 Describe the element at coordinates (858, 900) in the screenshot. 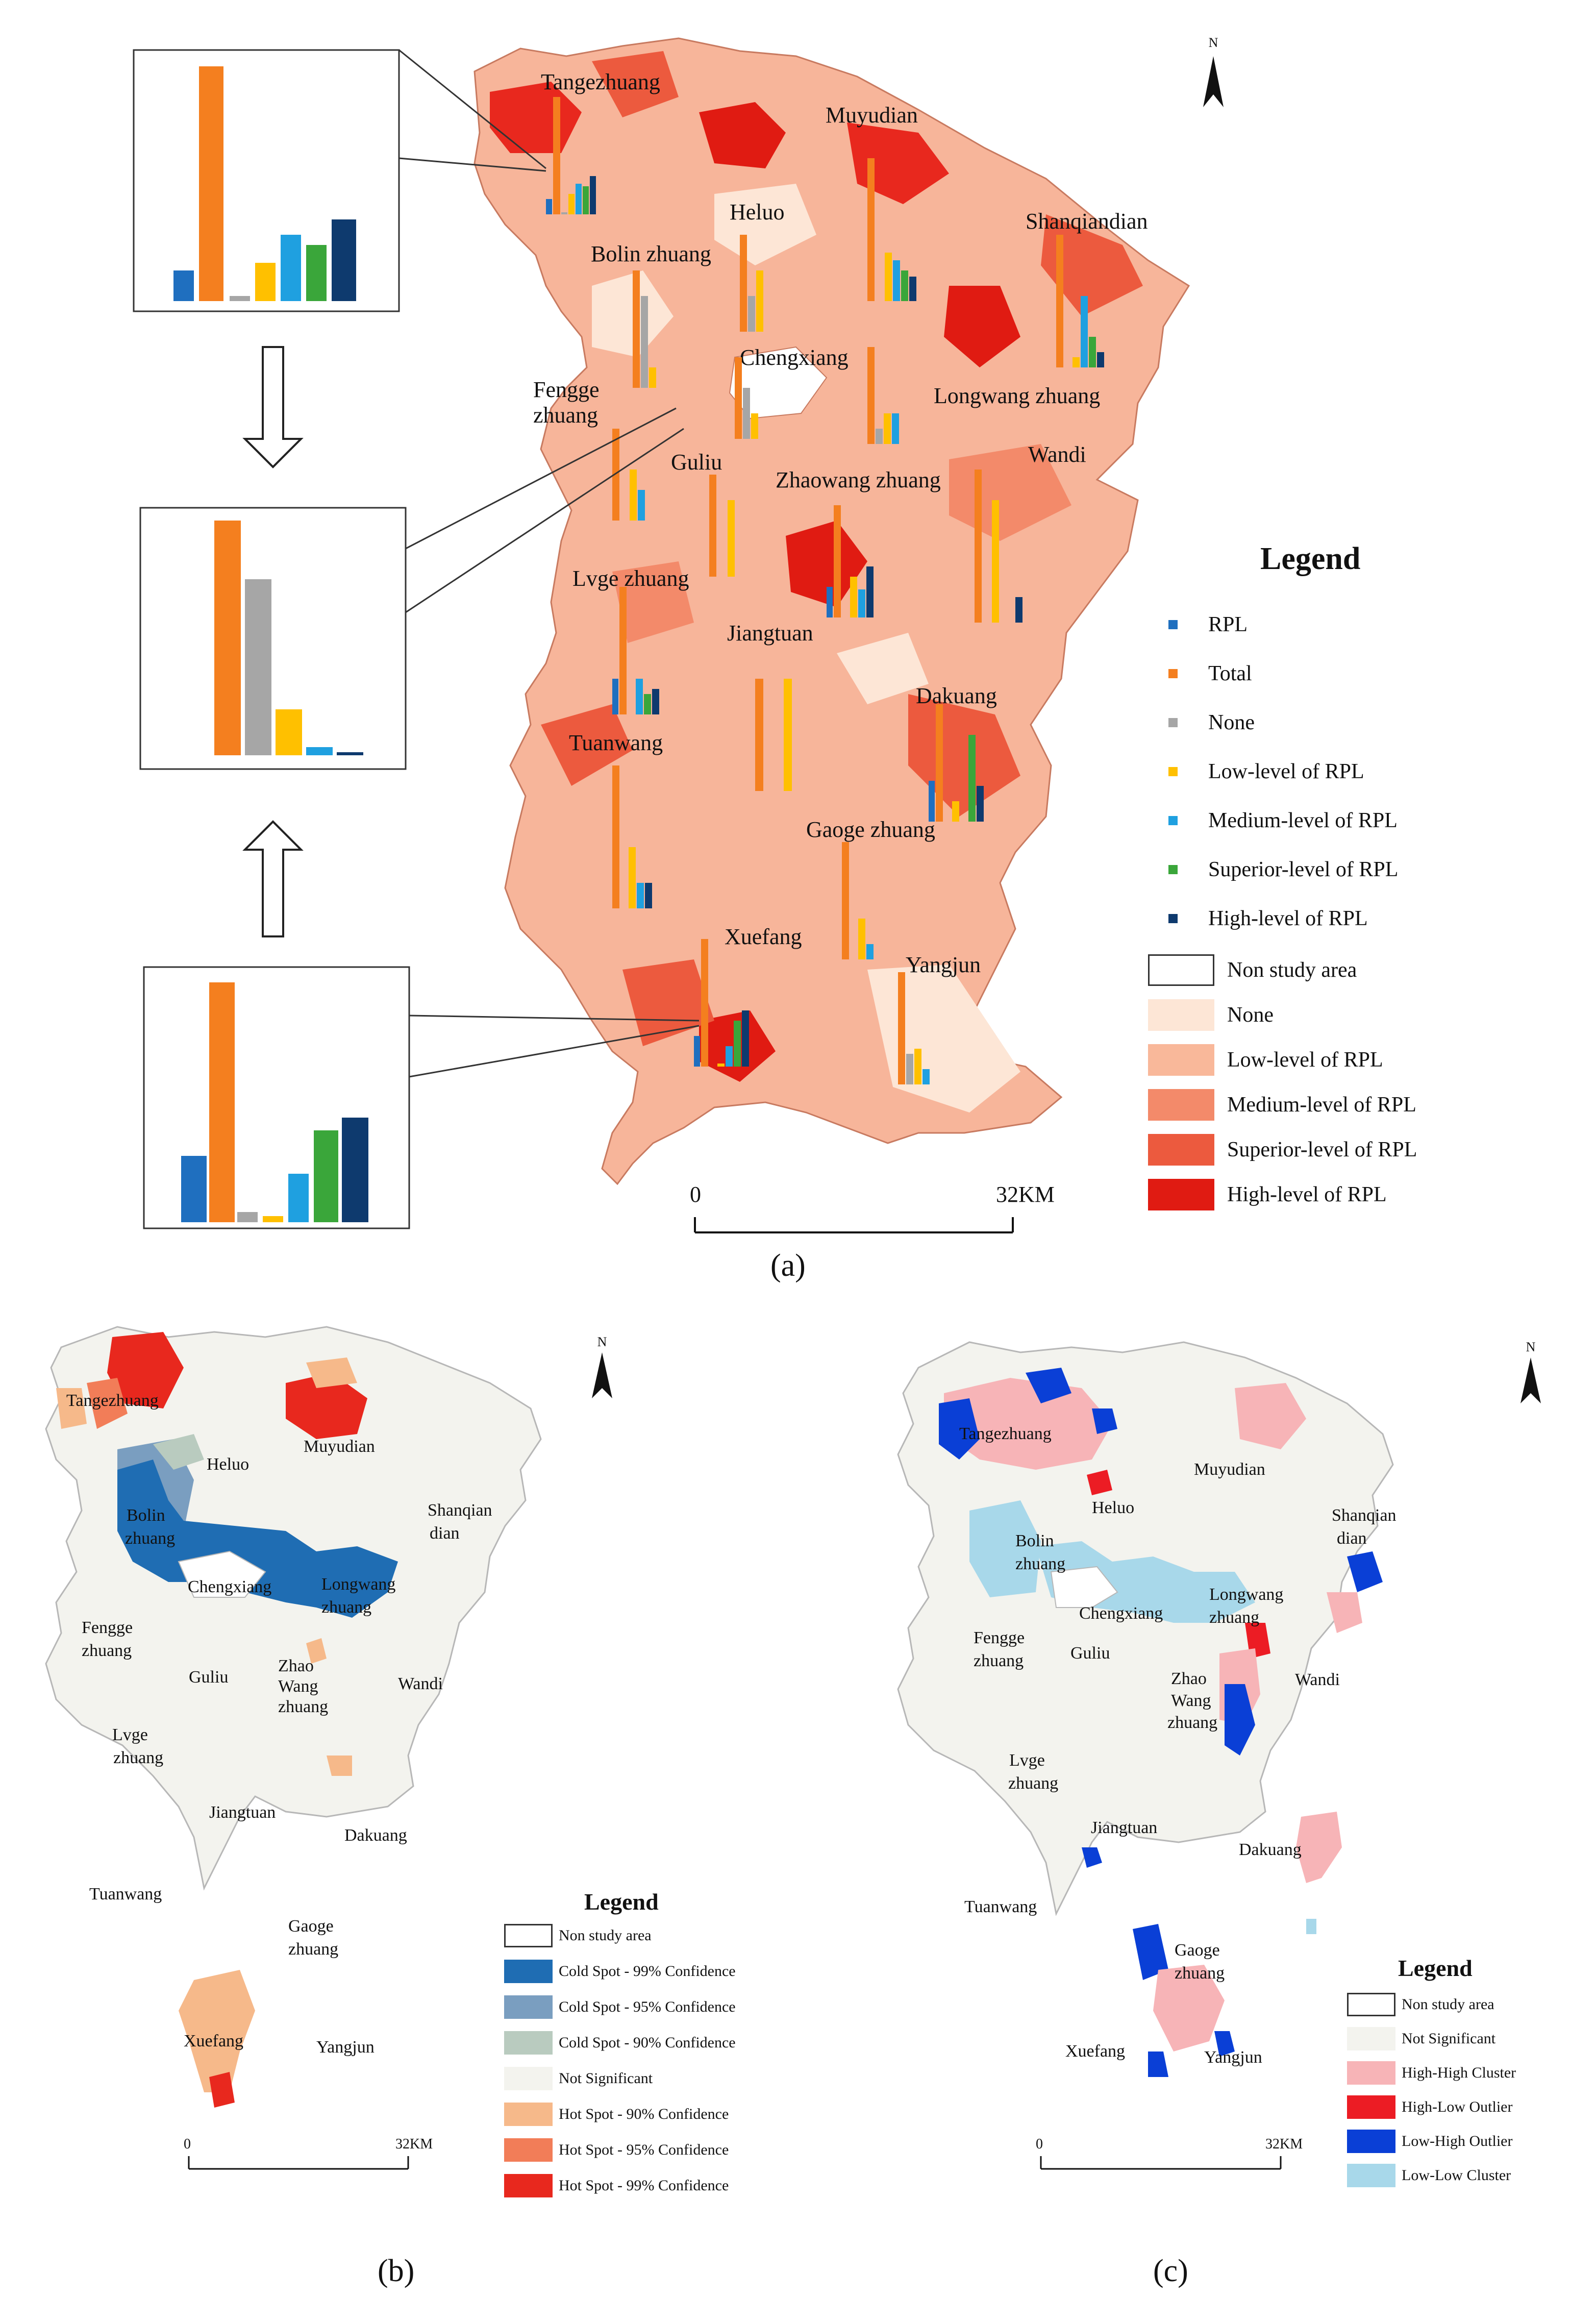

I see `town-bars-gaoge` at that location.